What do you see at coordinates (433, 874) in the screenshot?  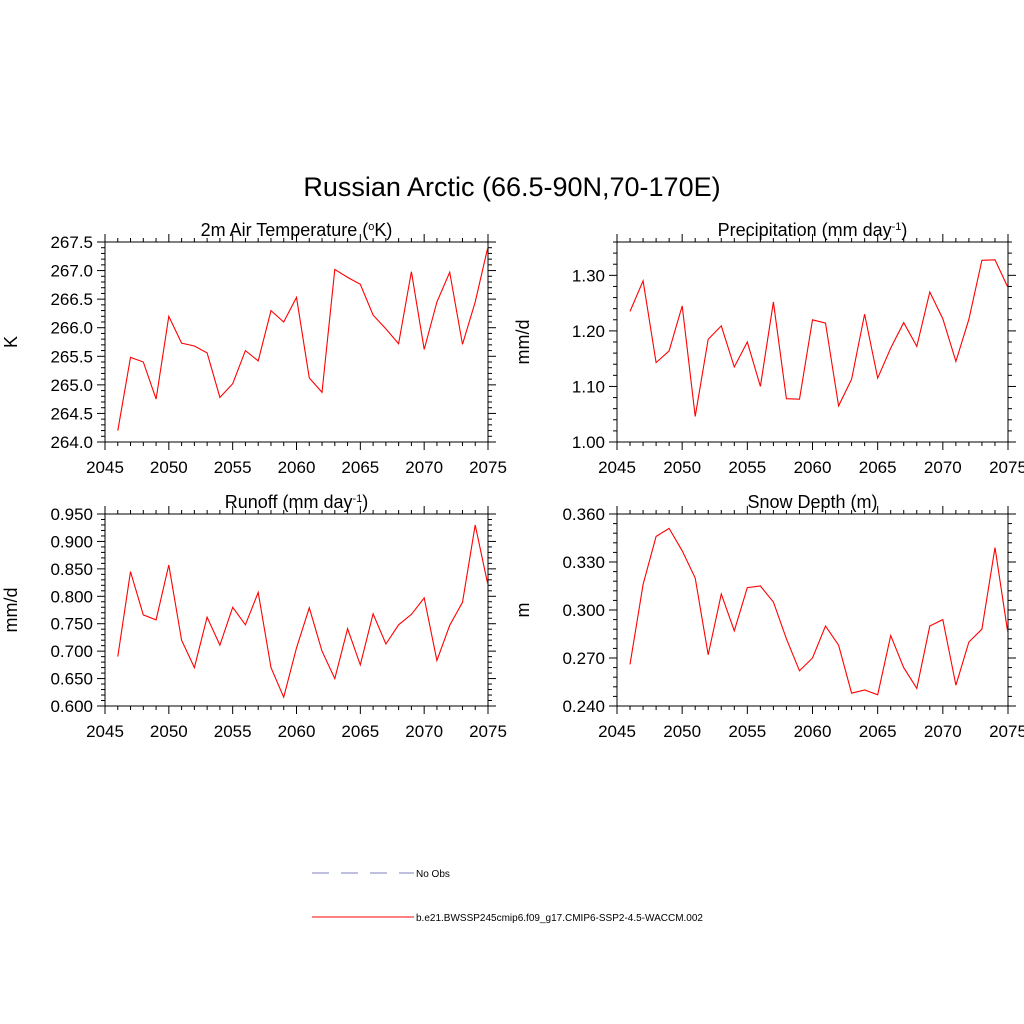 I see `legend-label-no-obs: No Obs` at bounding box center [433, 874].